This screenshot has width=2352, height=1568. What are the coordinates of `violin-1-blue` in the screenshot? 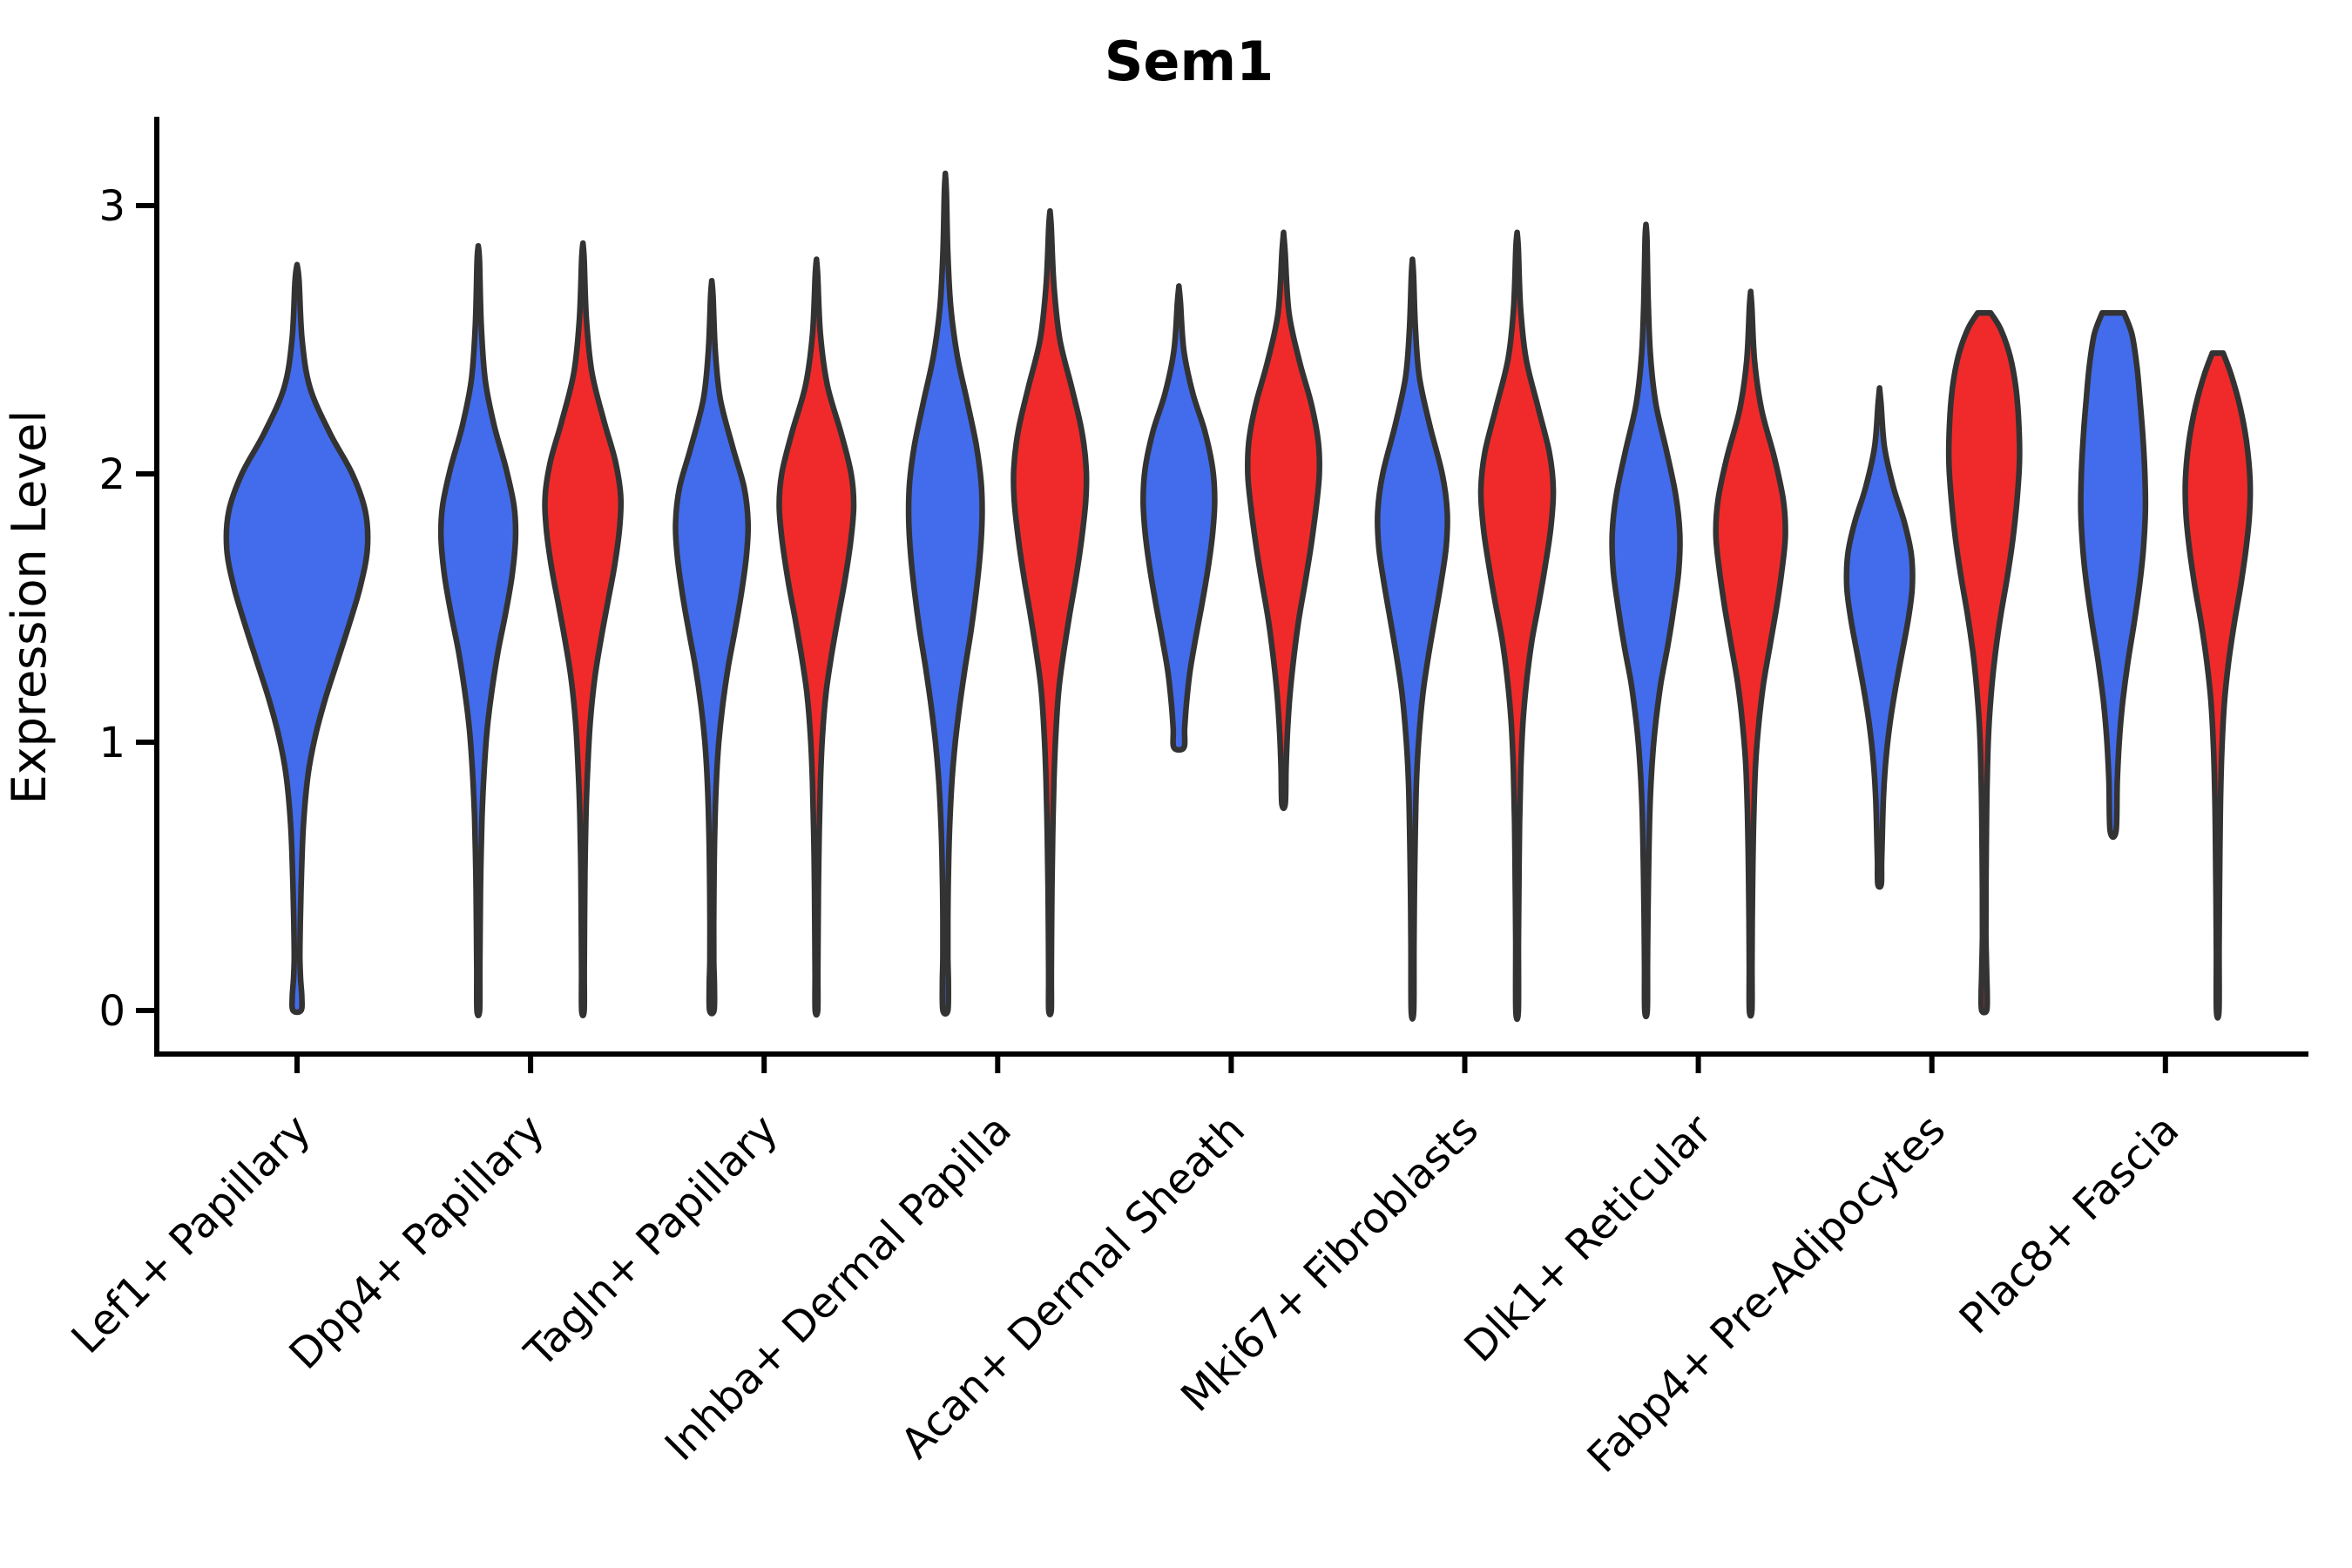 It's located at (478, 630).